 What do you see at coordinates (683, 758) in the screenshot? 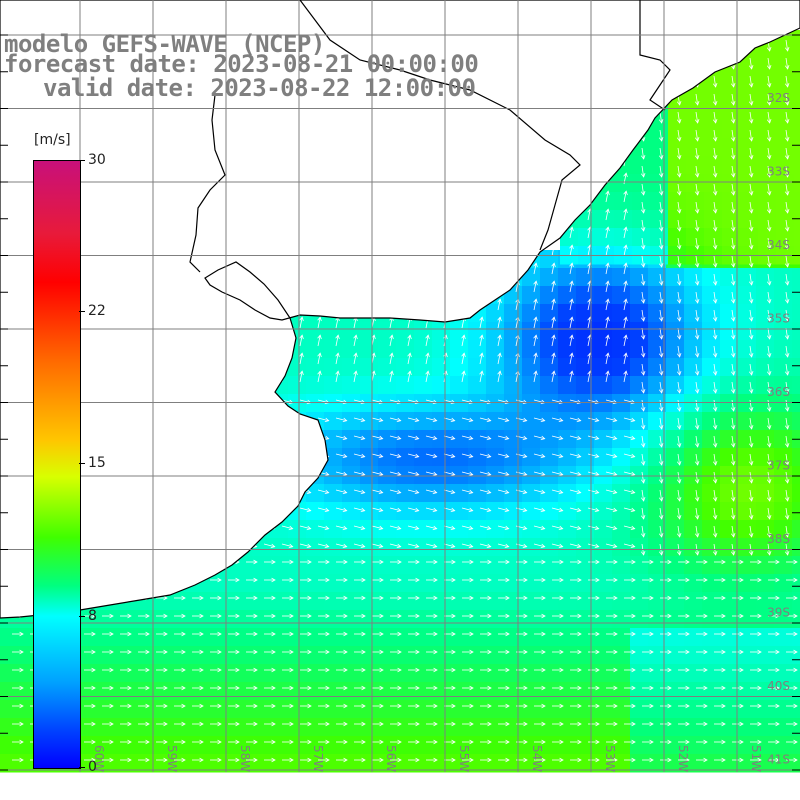
I see `longitude-label: 52W` at bounding box center [683, 758].